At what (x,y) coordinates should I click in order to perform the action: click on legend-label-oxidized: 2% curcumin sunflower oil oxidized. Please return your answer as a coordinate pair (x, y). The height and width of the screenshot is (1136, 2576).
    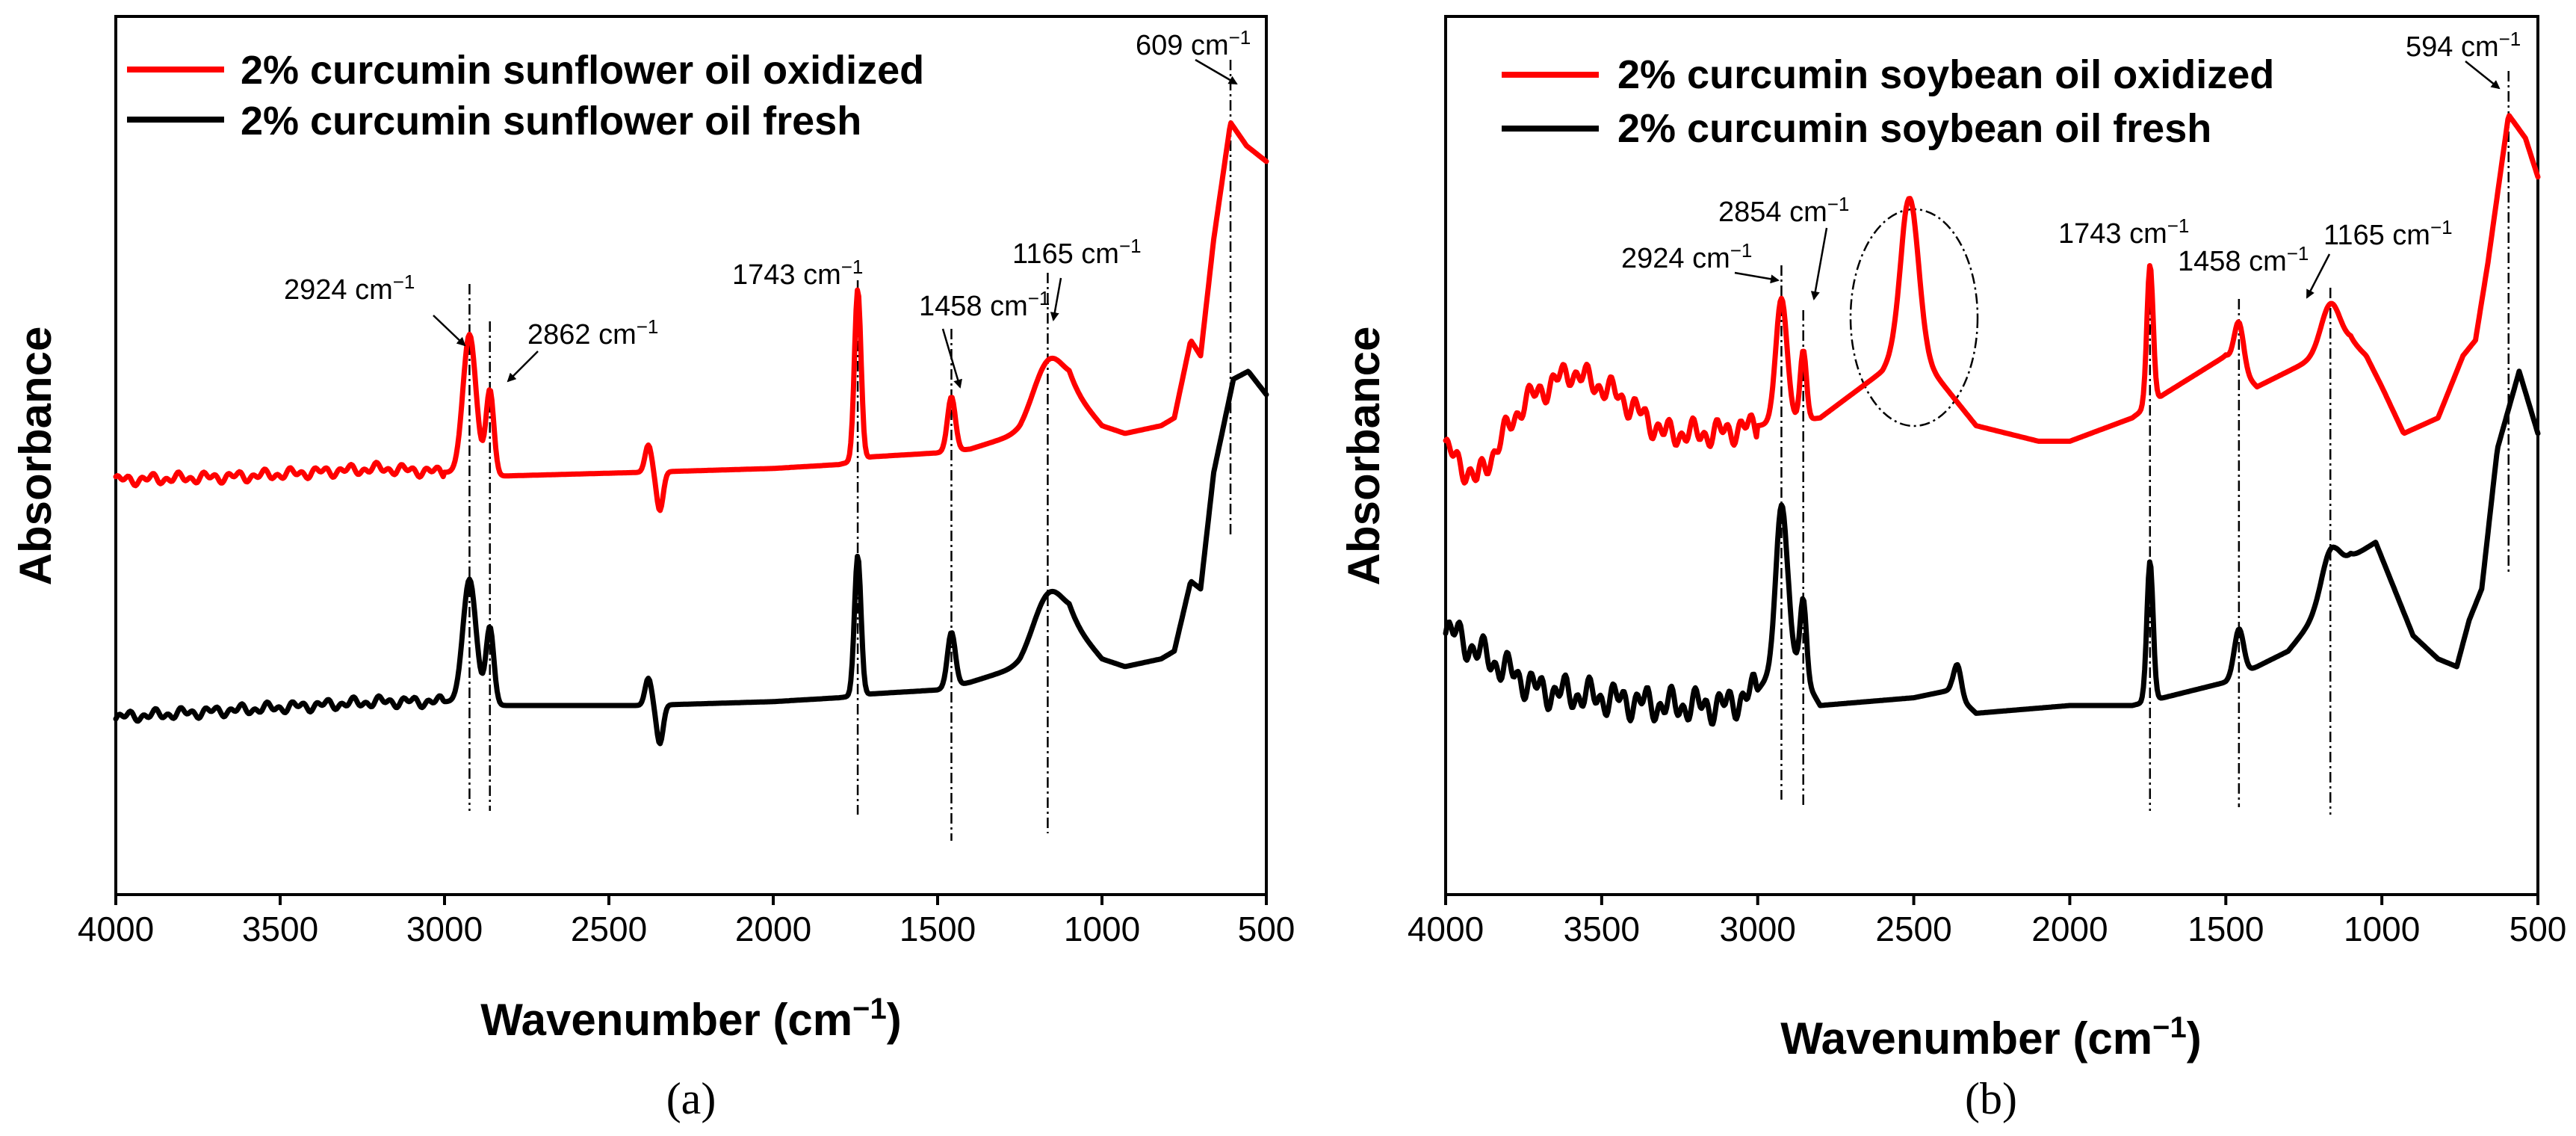
    Looking at the image, I should click on (582, 70).